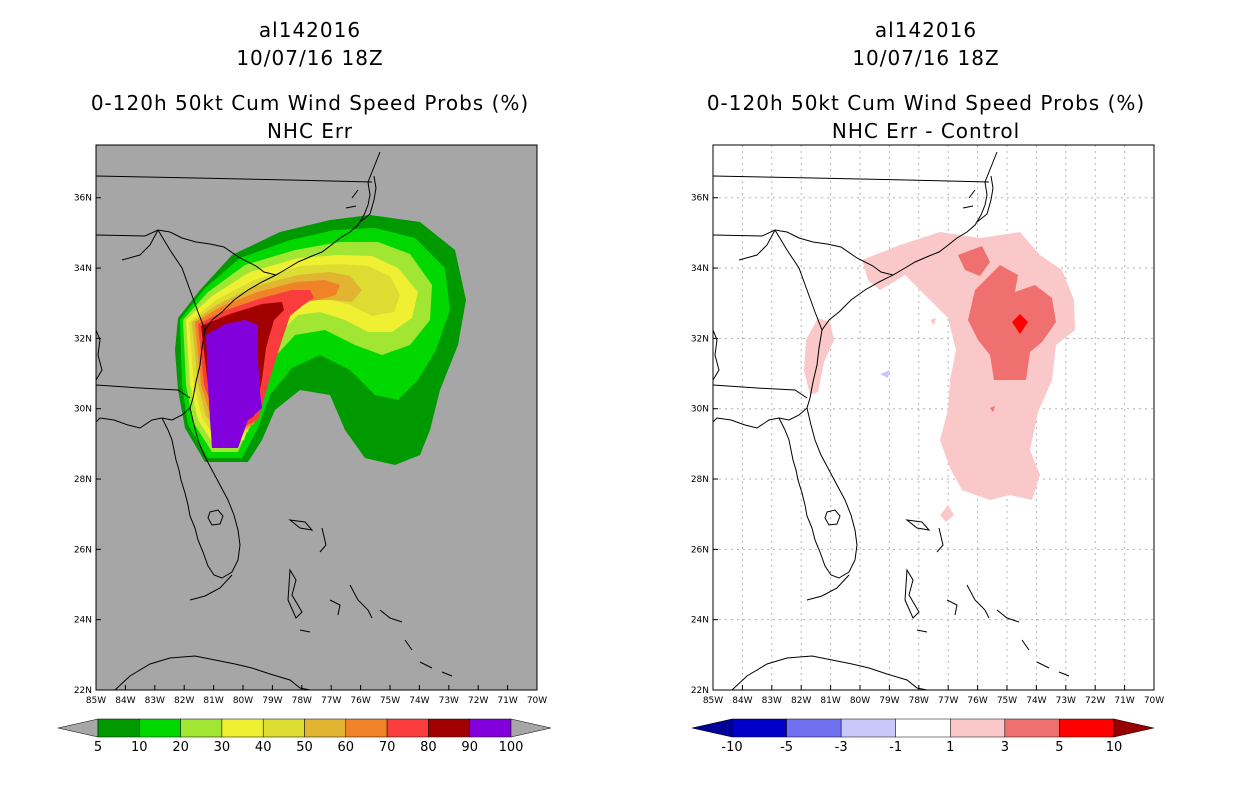  Describe the element at coordinates (469, 747) in the screenshot. I see `colorbar-label: 90` at that location.